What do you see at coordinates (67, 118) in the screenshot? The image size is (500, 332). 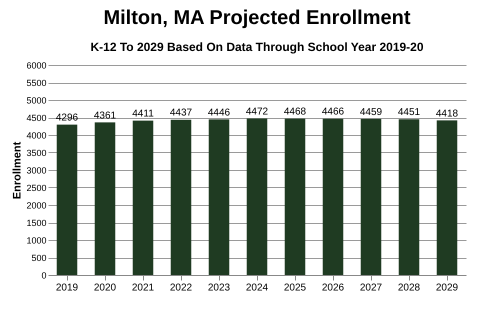 I see `data-label: 4296` at bounding box center [67, 118].